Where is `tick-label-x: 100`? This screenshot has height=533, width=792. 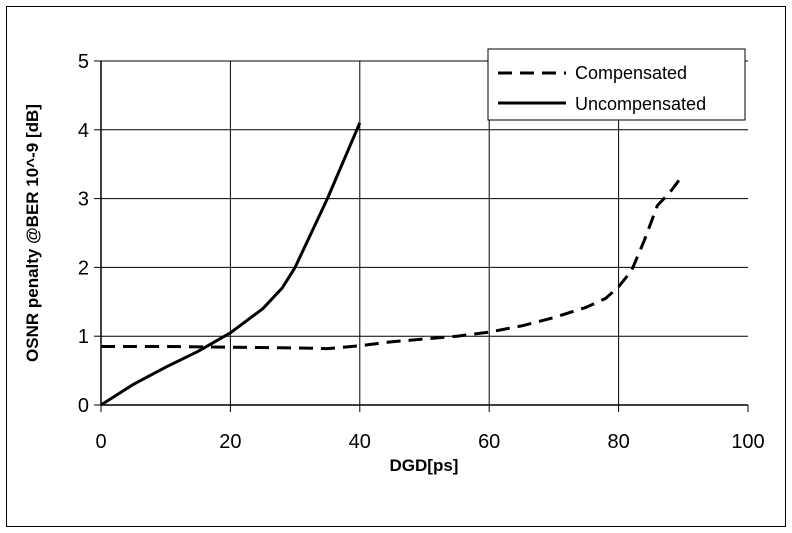
tick-label-x: 100 is located at coordinates (747, 442).